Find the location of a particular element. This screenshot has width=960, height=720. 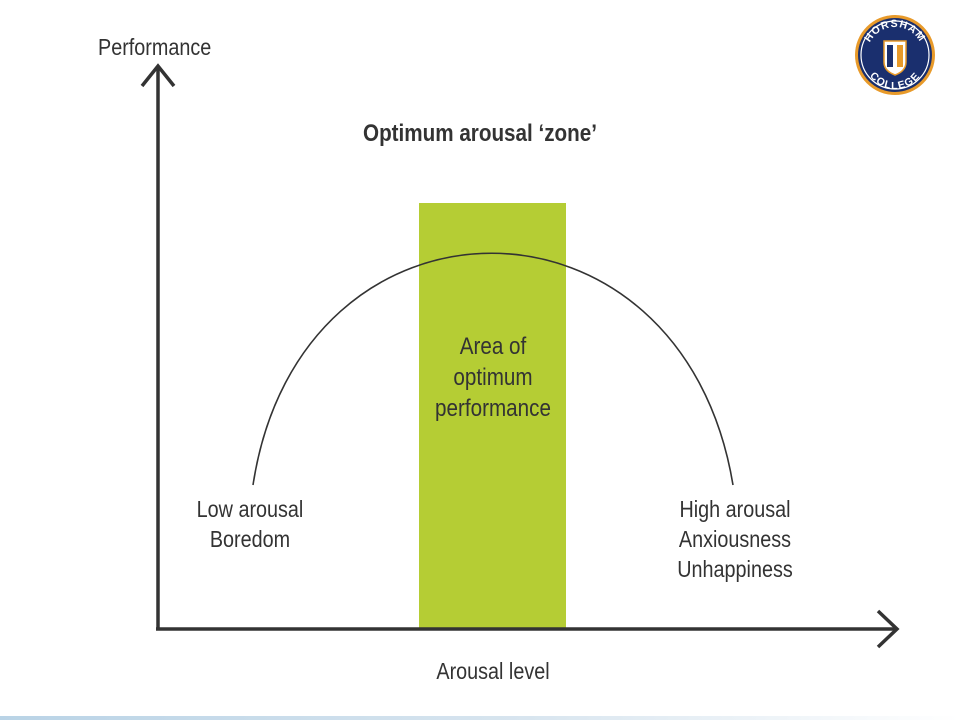

x-axis-label: Arousal level is located at coordinates (493, 671).